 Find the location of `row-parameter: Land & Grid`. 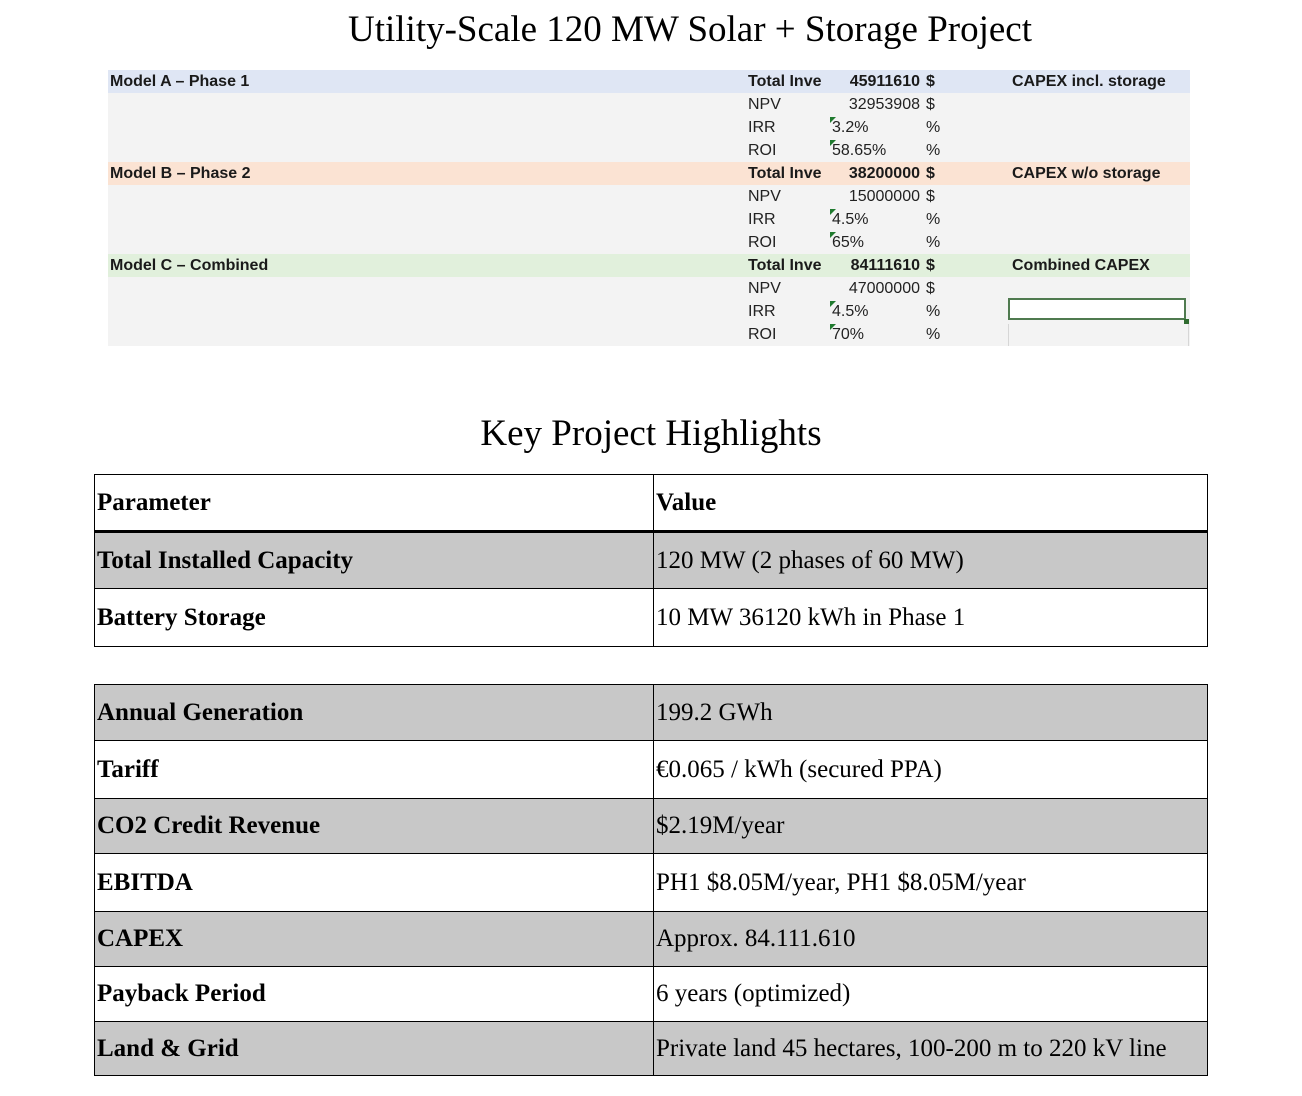

row-parameter: Land & Grid is located at coordinates (374, 1048).